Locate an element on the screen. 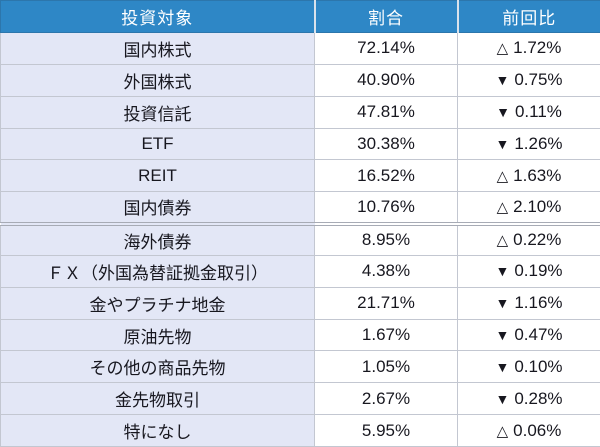  cell-ratio: 8.95% is located at coordinates (386, 239).